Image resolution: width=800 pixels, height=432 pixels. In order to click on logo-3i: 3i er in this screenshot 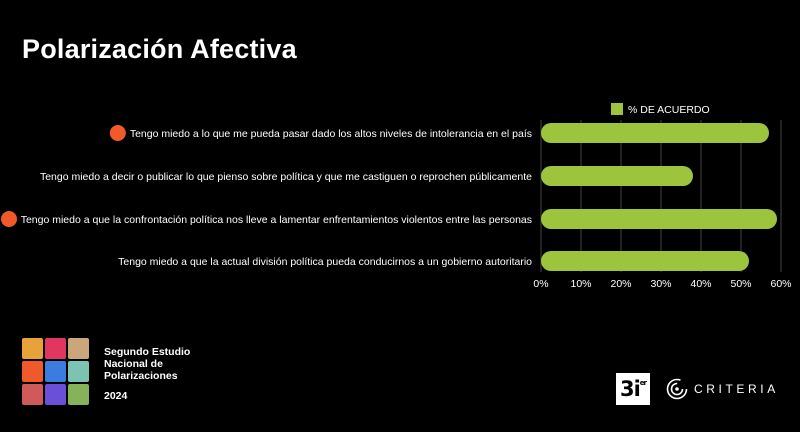, I will do `click(633, 389)`.